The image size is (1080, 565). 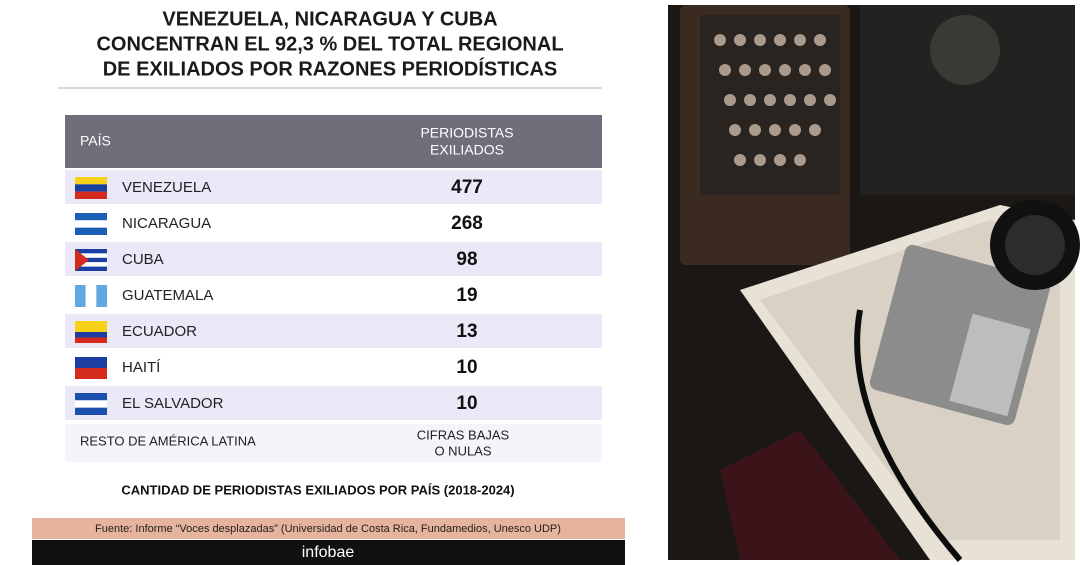 I want to click on value-text: CIFRAS BAJAS, so click(x=463, y=434).